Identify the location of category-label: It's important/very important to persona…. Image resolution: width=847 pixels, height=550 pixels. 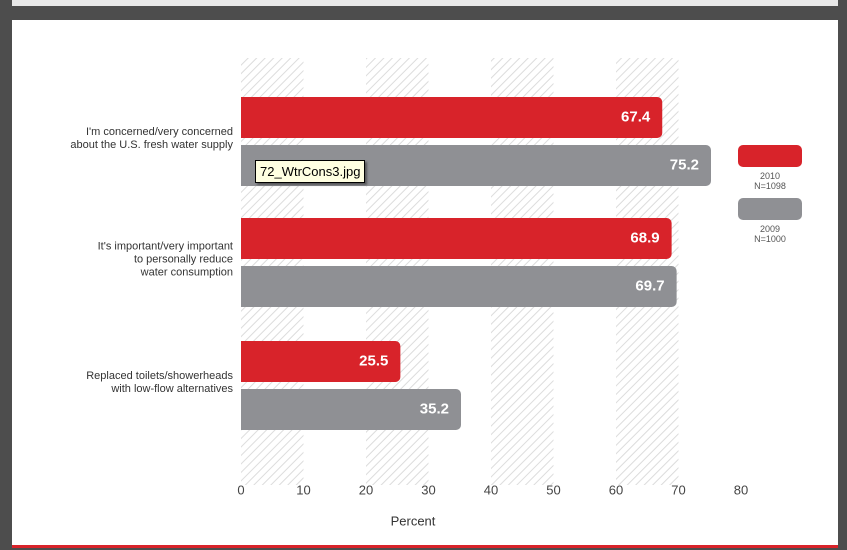
(165, 259).